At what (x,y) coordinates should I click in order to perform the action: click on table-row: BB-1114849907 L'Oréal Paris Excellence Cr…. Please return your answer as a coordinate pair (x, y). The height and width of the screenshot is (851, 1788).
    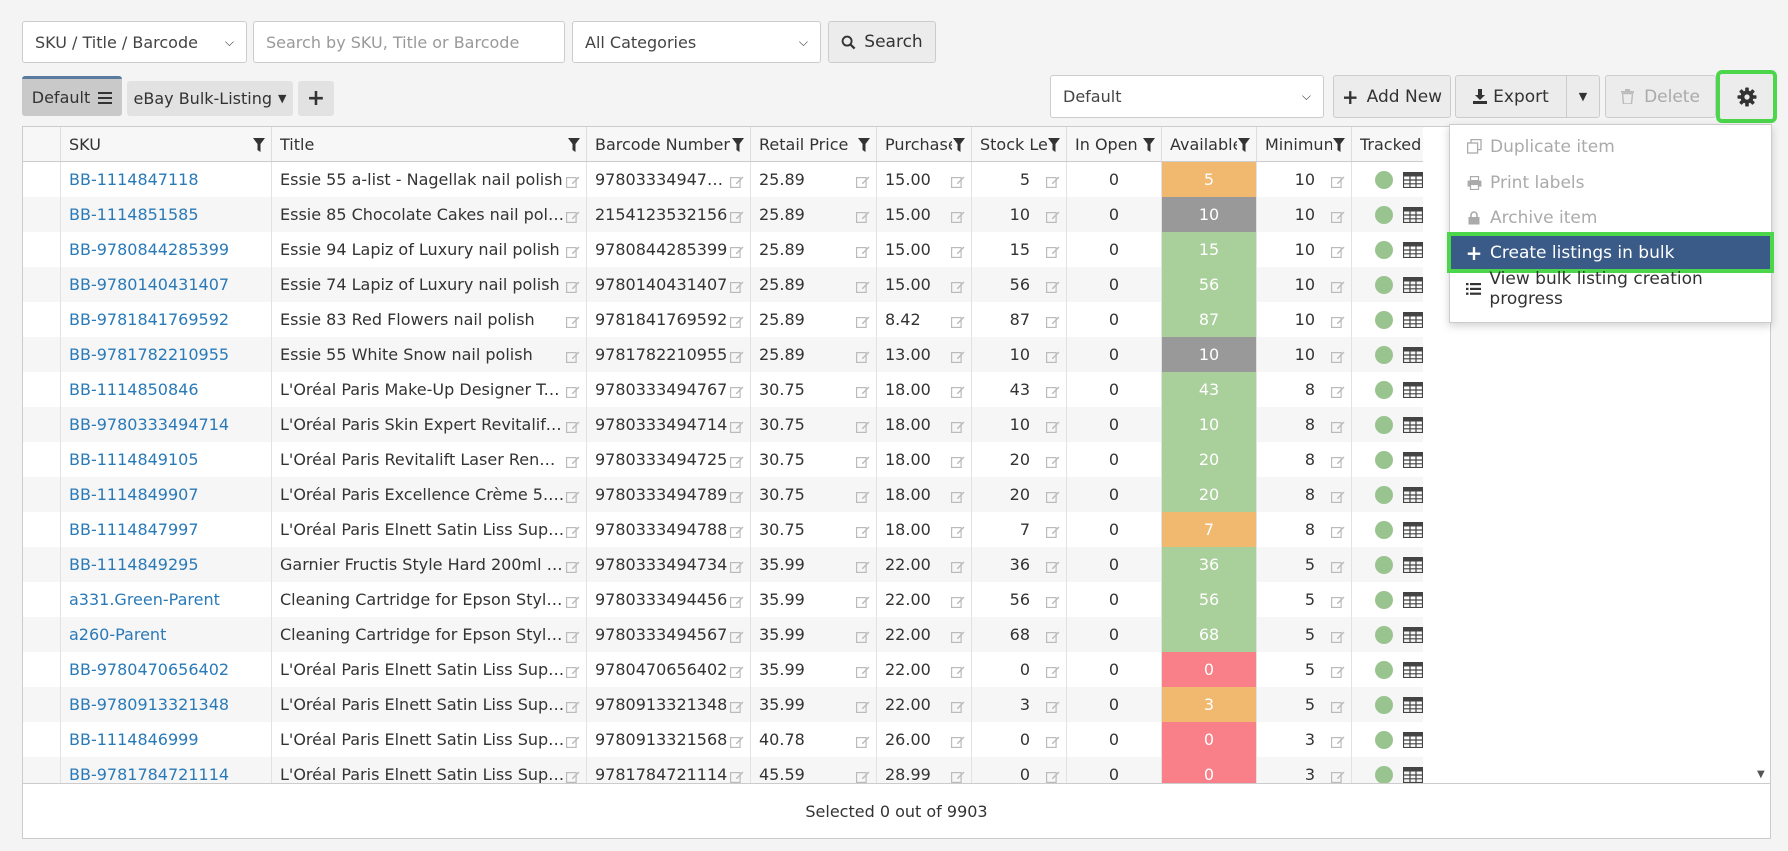
    Looking at the image, I should click on (723, 494).